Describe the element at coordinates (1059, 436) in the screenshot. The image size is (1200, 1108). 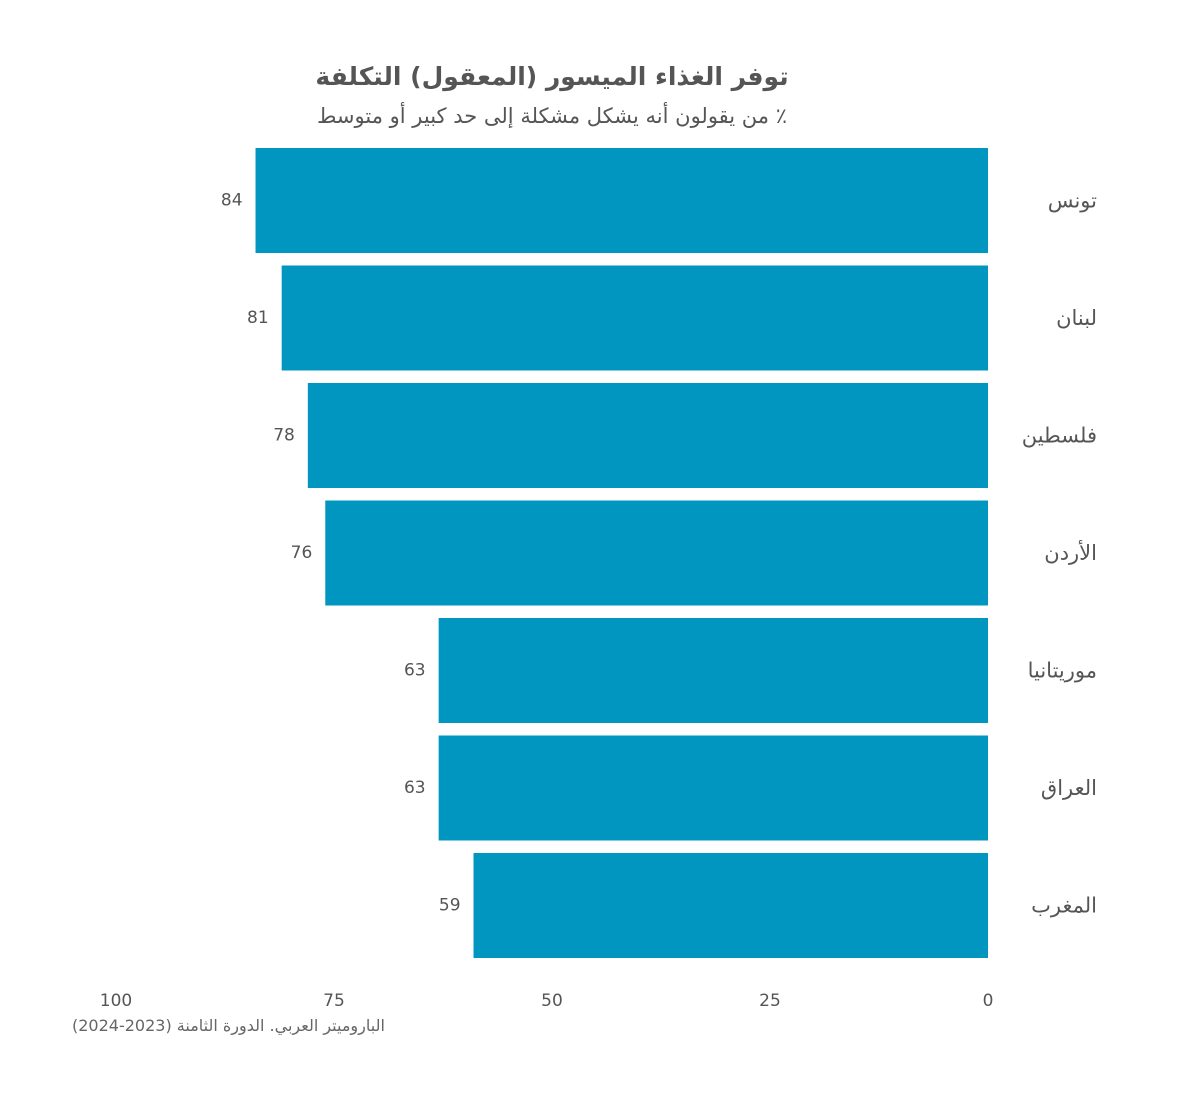
I see `category-label: فلسطين` at that location.